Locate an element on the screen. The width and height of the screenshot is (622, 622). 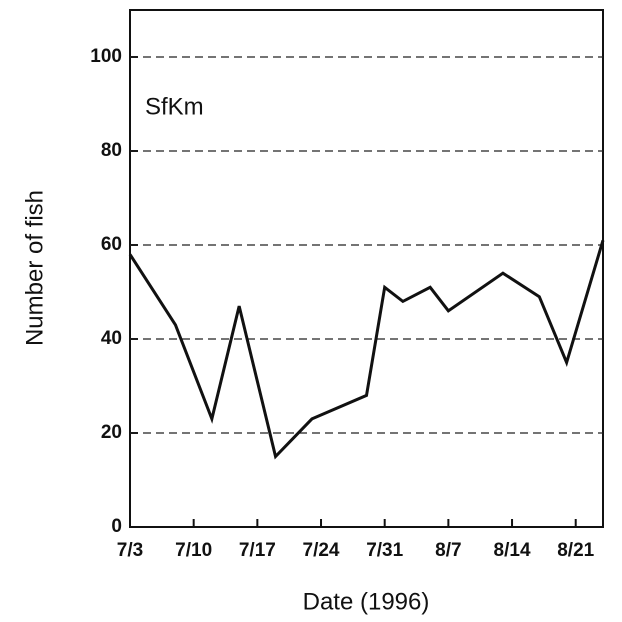
x-tick-label: 8/14 is located at coordinates (512, 550).